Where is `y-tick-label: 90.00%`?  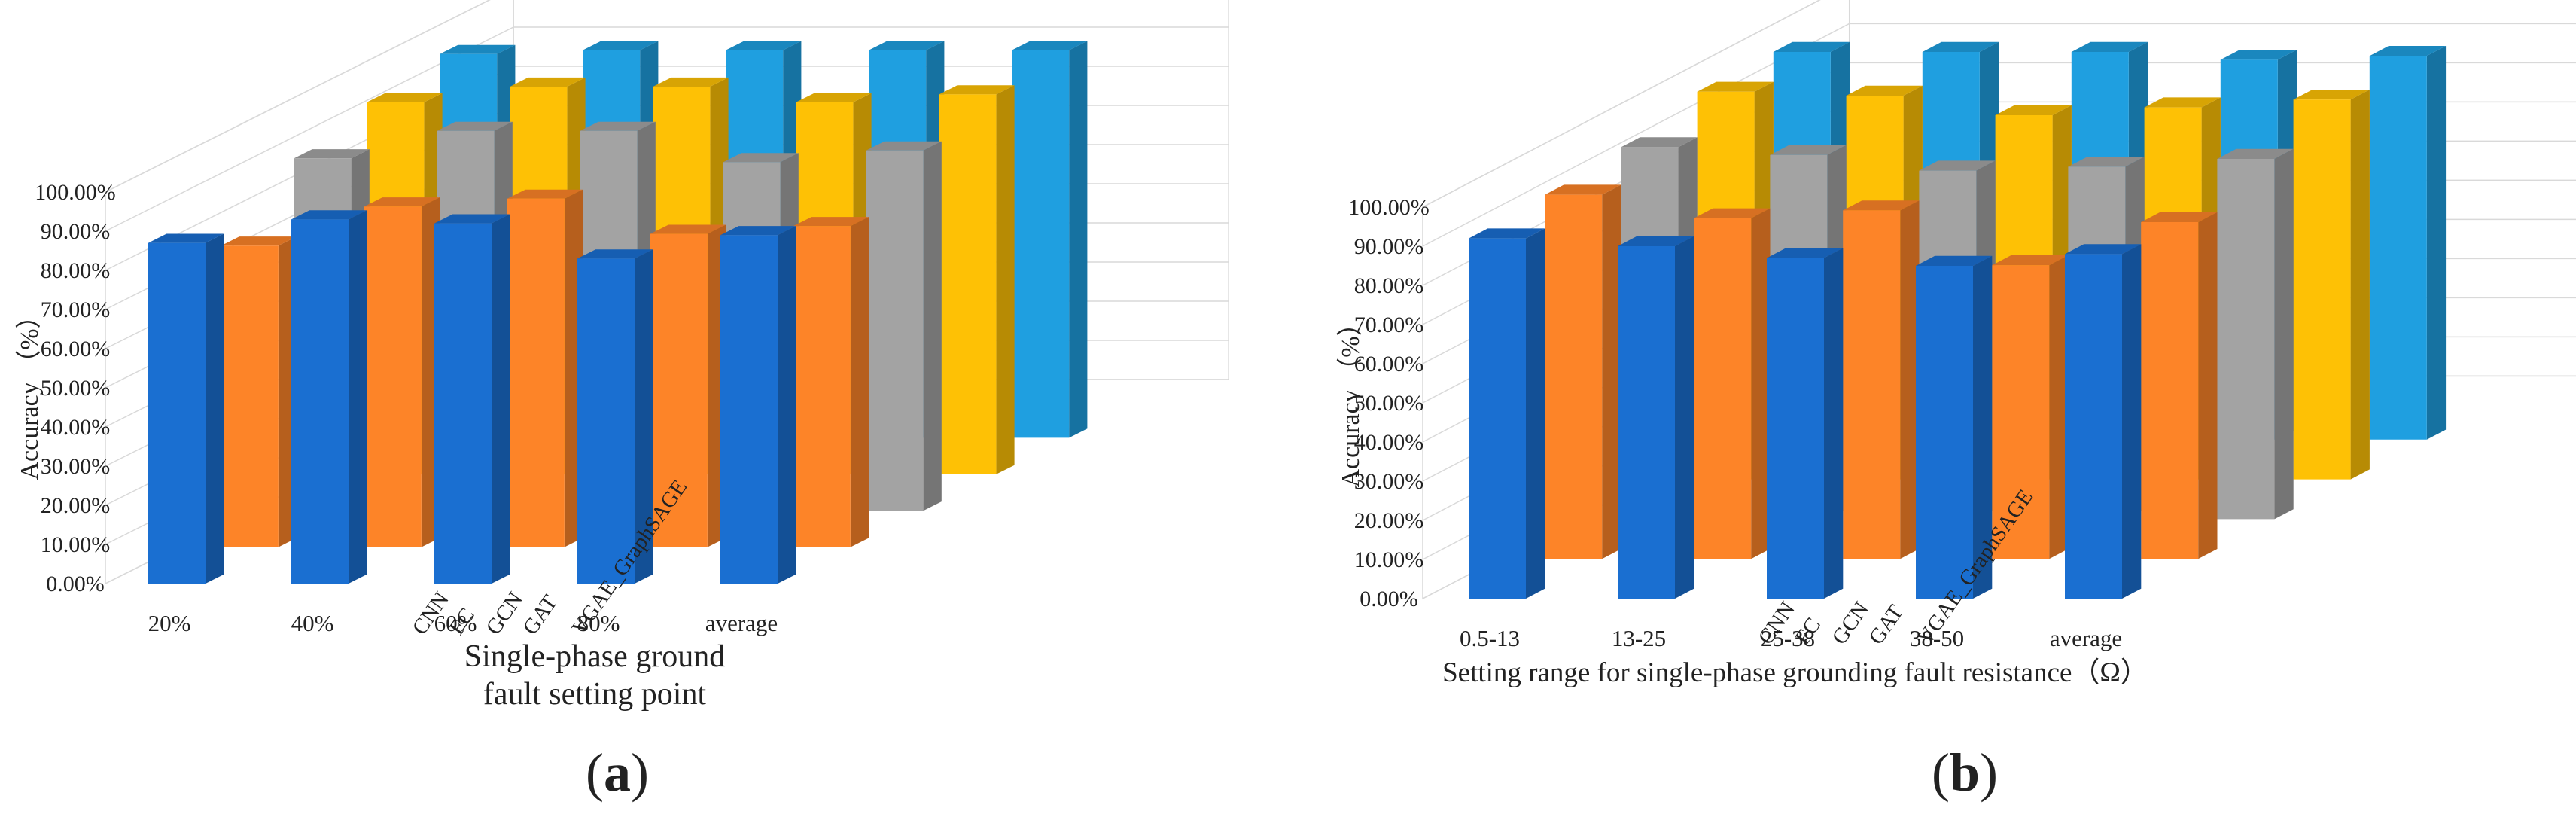 y-tick-label: 90.00% is located at coordinates (1389, 247).